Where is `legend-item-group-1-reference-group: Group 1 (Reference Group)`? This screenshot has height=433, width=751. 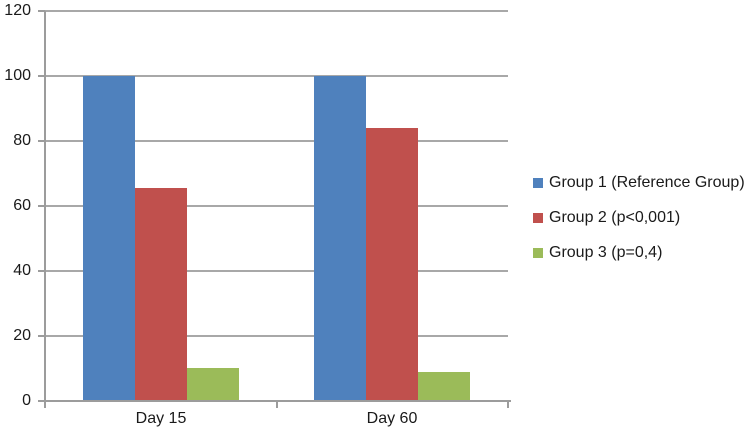
legend-item-group-1-reference-group: Group 1 (Reference Group) is located at coordinates (639, 183).